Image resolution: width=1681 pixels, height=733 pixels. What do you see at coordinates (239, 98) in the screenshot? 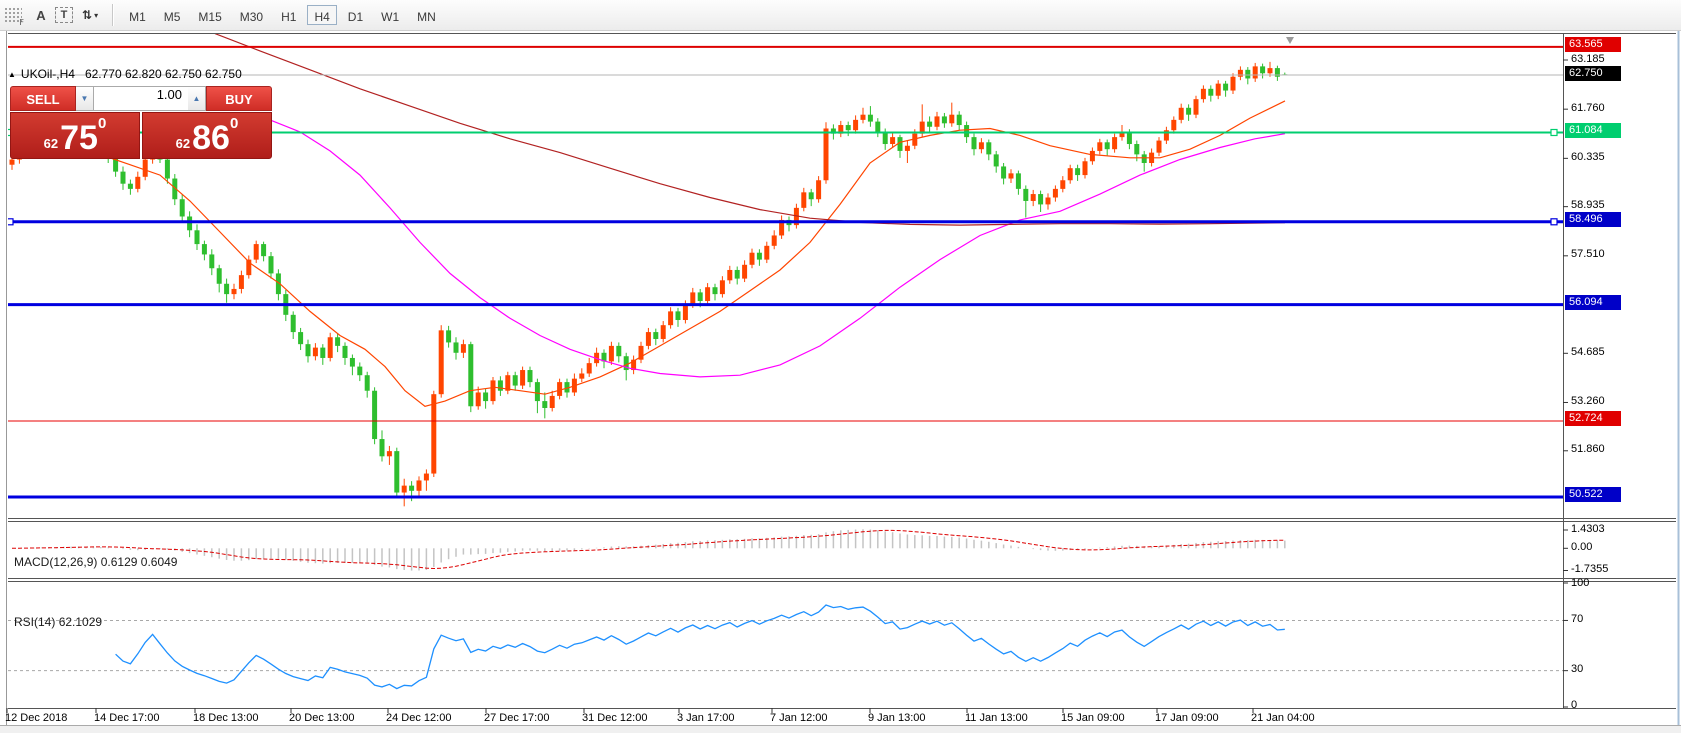
I see `buy-button: BUY` at bounding box center [239, 98].